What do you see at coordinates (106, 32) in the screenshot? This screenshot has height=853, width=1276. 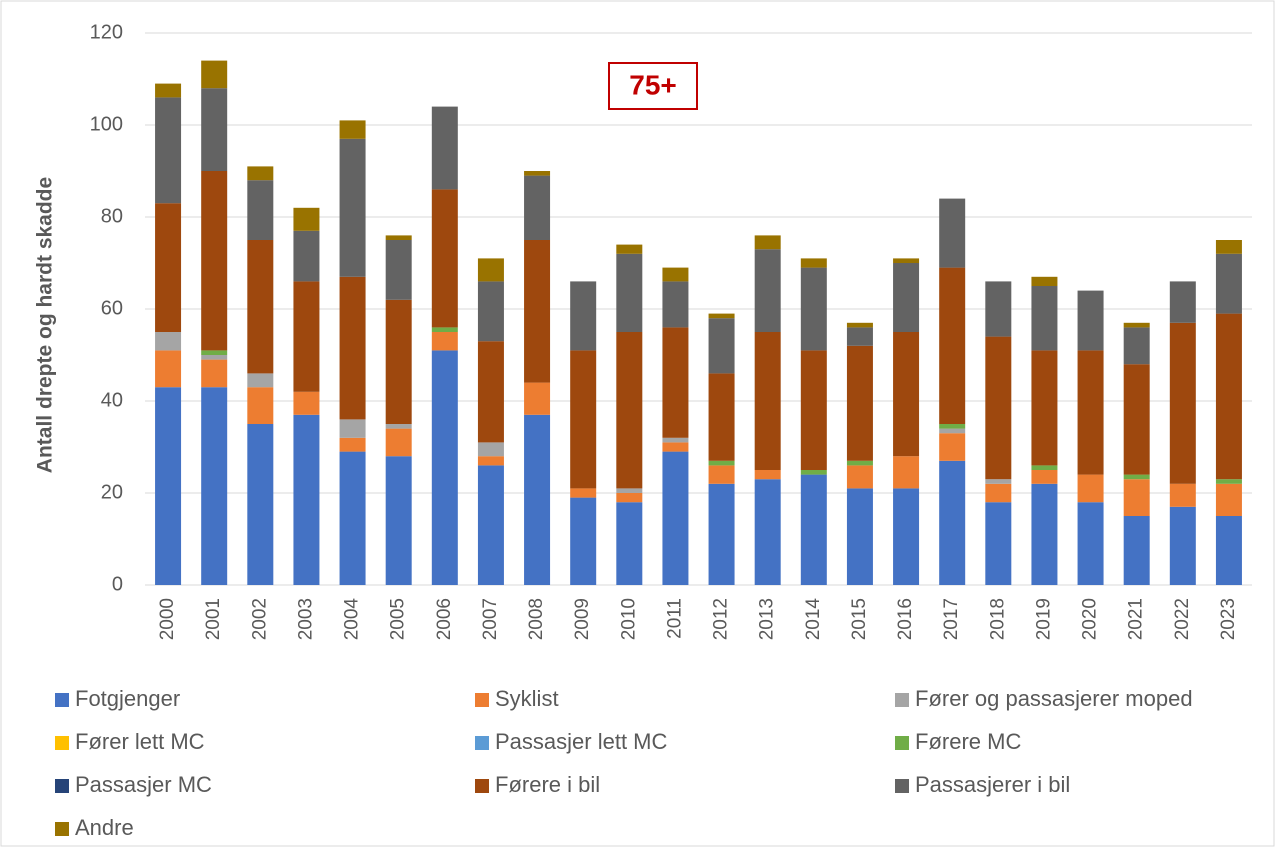 I see `y-tick-label: 120` at bounding box center [106, 32].